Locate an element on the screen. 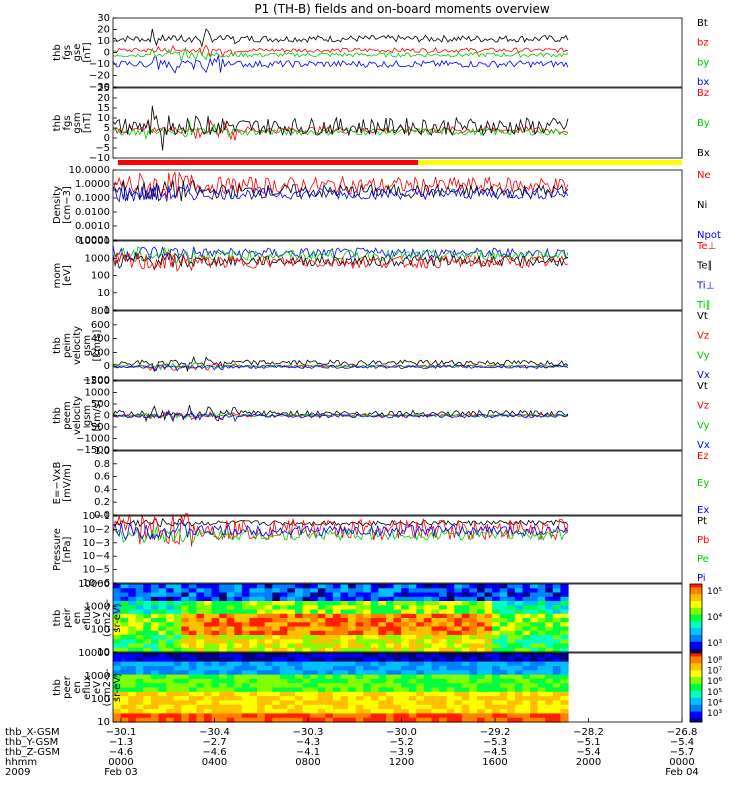 The image size is (750, 800). x-axis-value: −5.3 is located at coordinates (495, 742).